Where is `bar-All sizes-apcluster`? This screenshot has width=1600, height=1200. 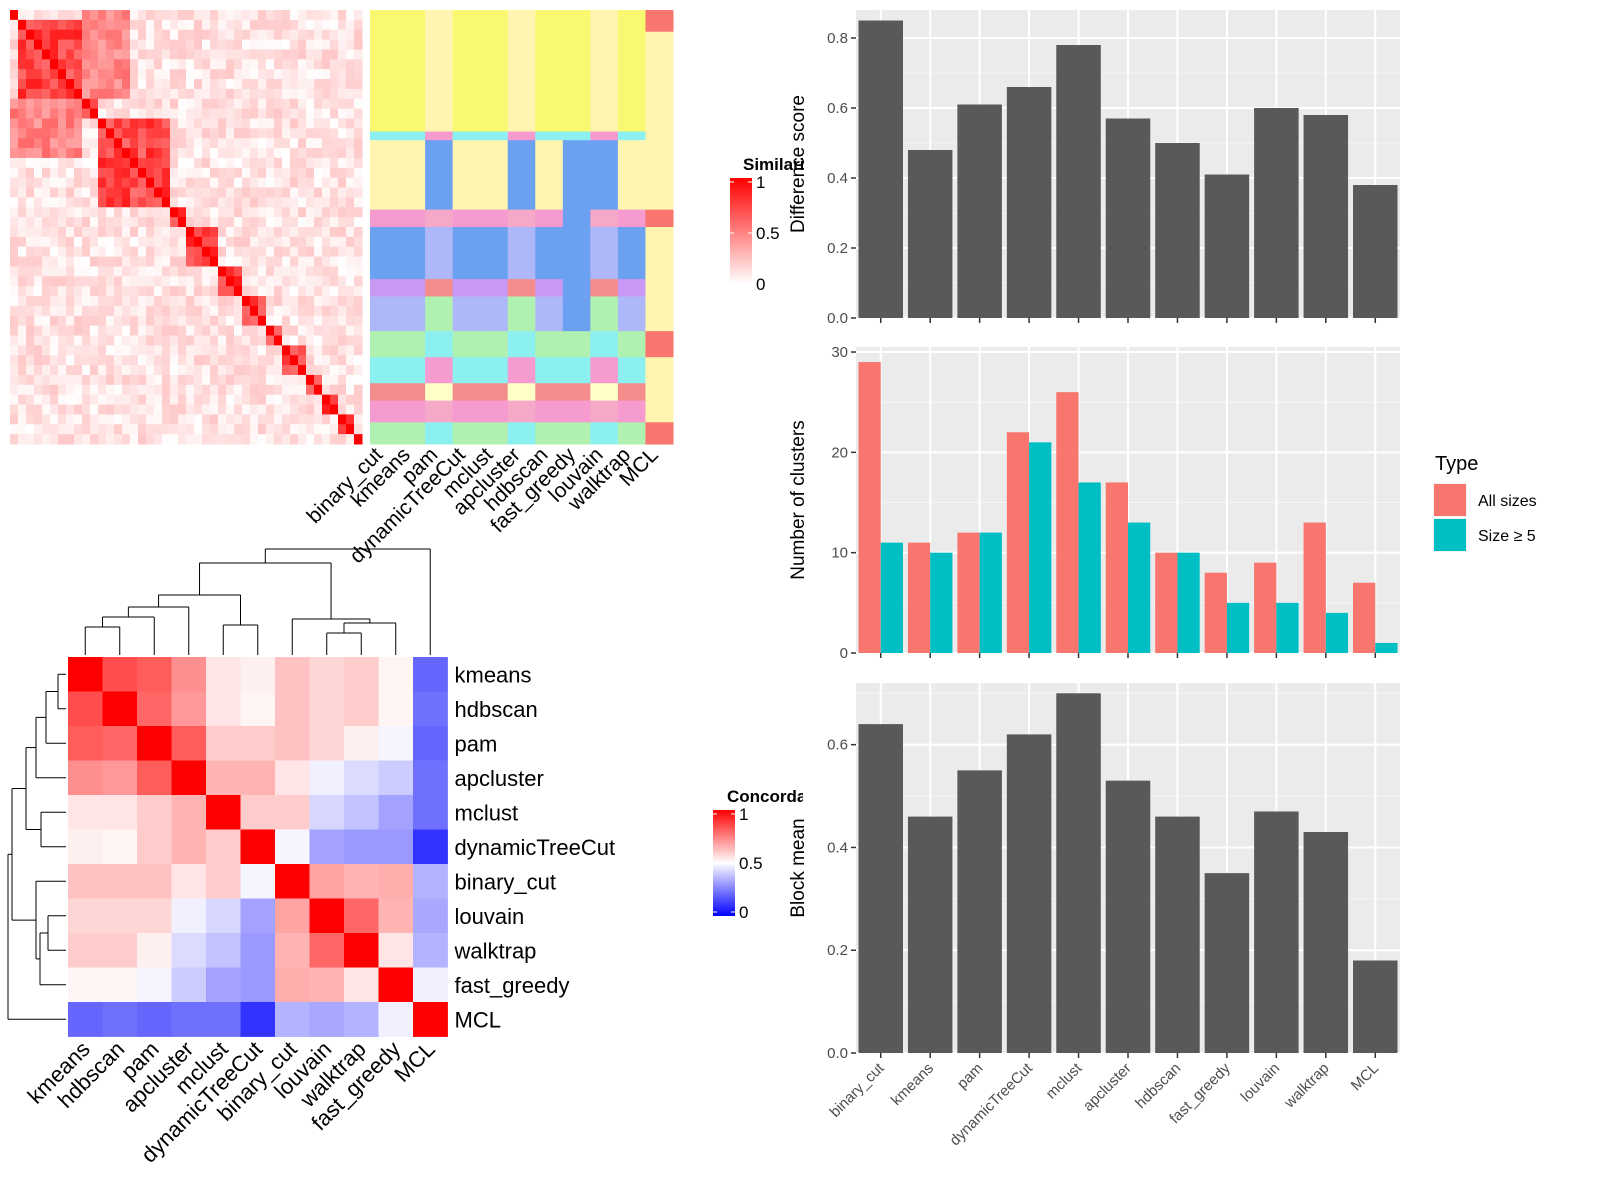
bar-All sizes-apcluster is located at coordinates (1116, 567).